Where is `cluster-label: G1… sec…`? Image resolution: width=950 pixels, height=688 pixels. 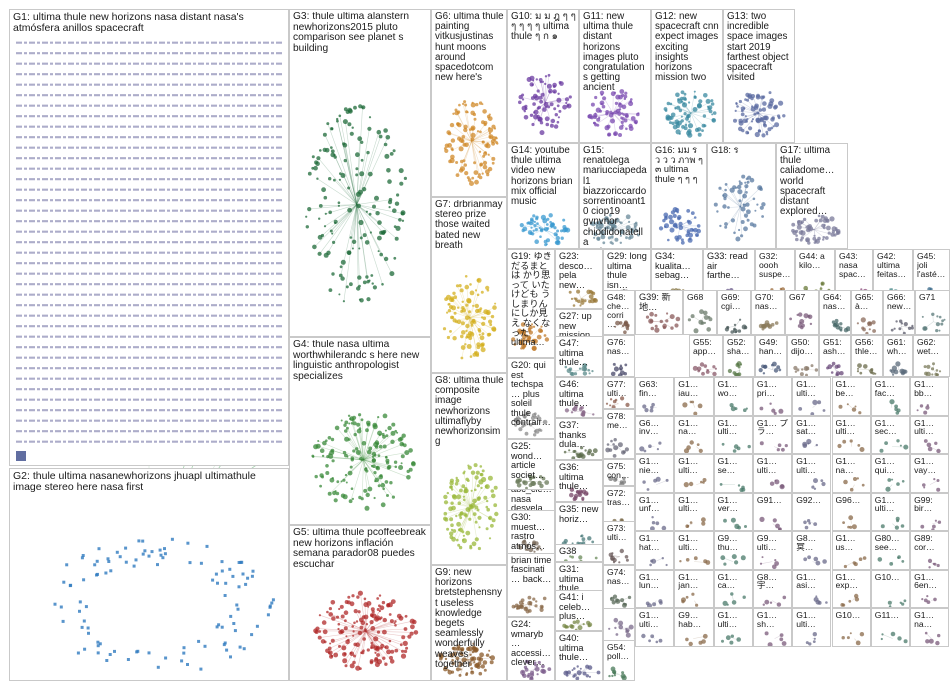 cluster-label: G1… sec… is located at coordinates (885, 427).